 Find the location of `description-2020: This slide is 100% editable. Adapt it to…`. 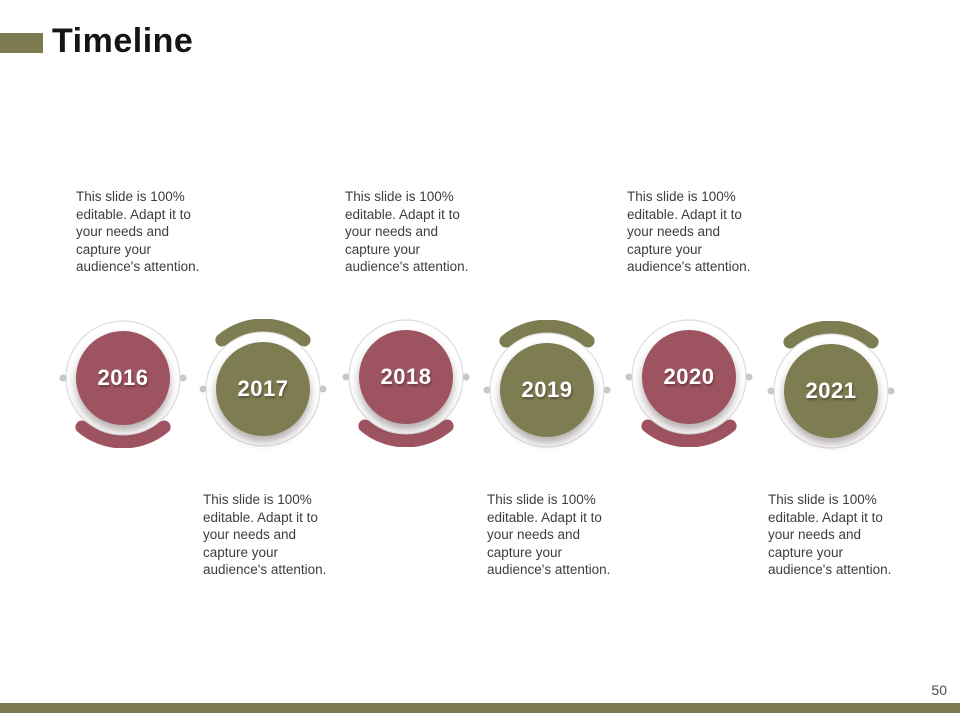

description-2020: This slide is 100% editable. Adapt it to… is located at coordinates (689, 232).